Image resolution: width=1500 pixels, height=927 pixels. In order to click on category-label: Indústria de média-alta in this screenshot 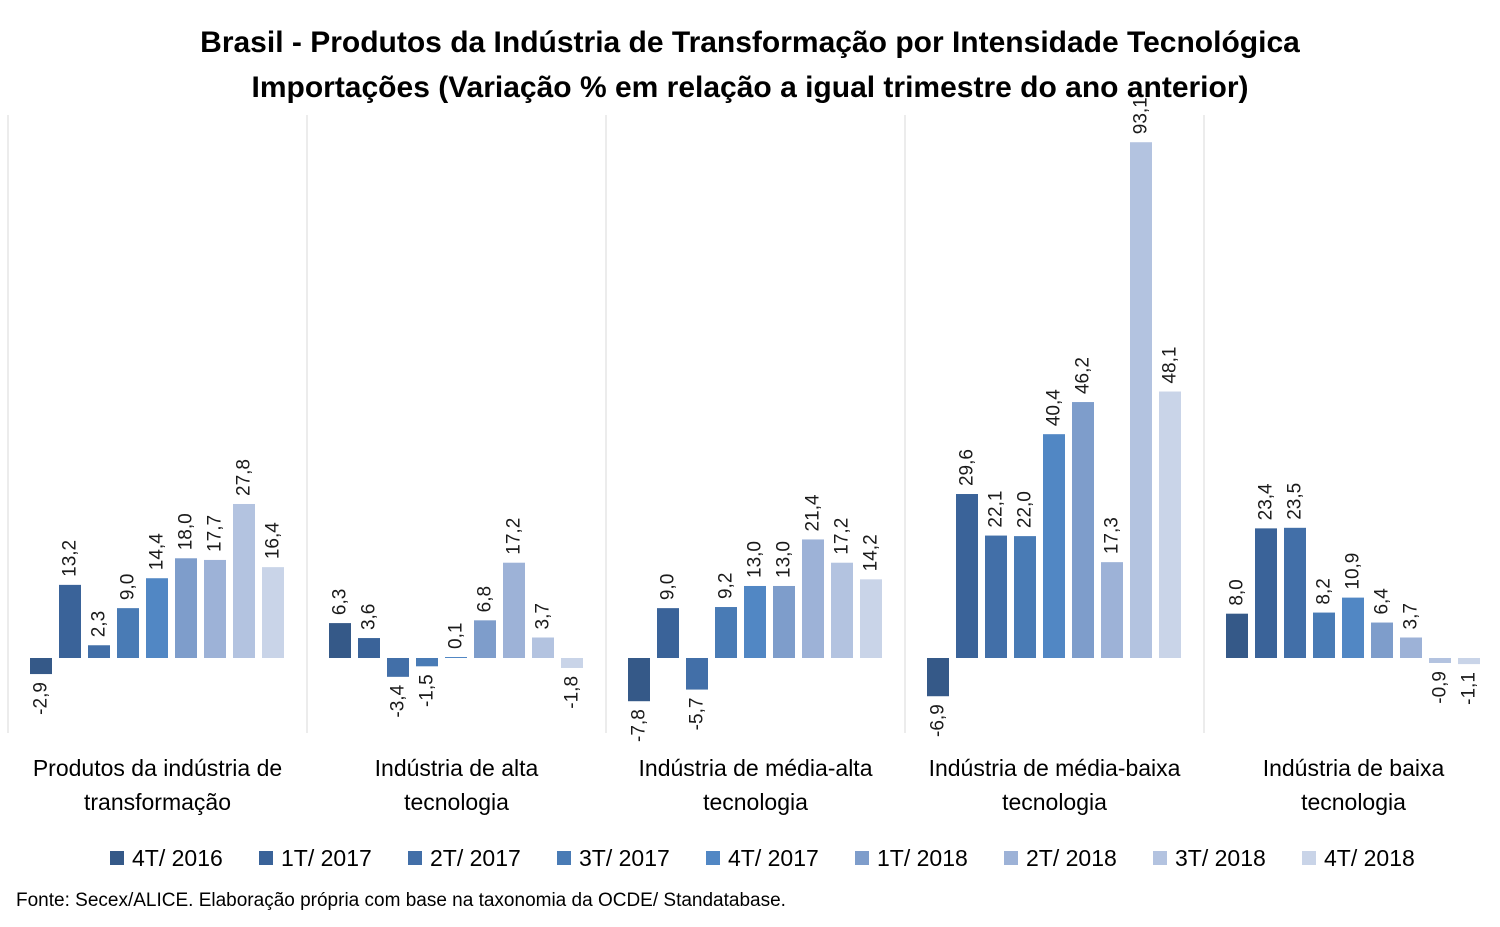, I will do `click(756, 768)`.